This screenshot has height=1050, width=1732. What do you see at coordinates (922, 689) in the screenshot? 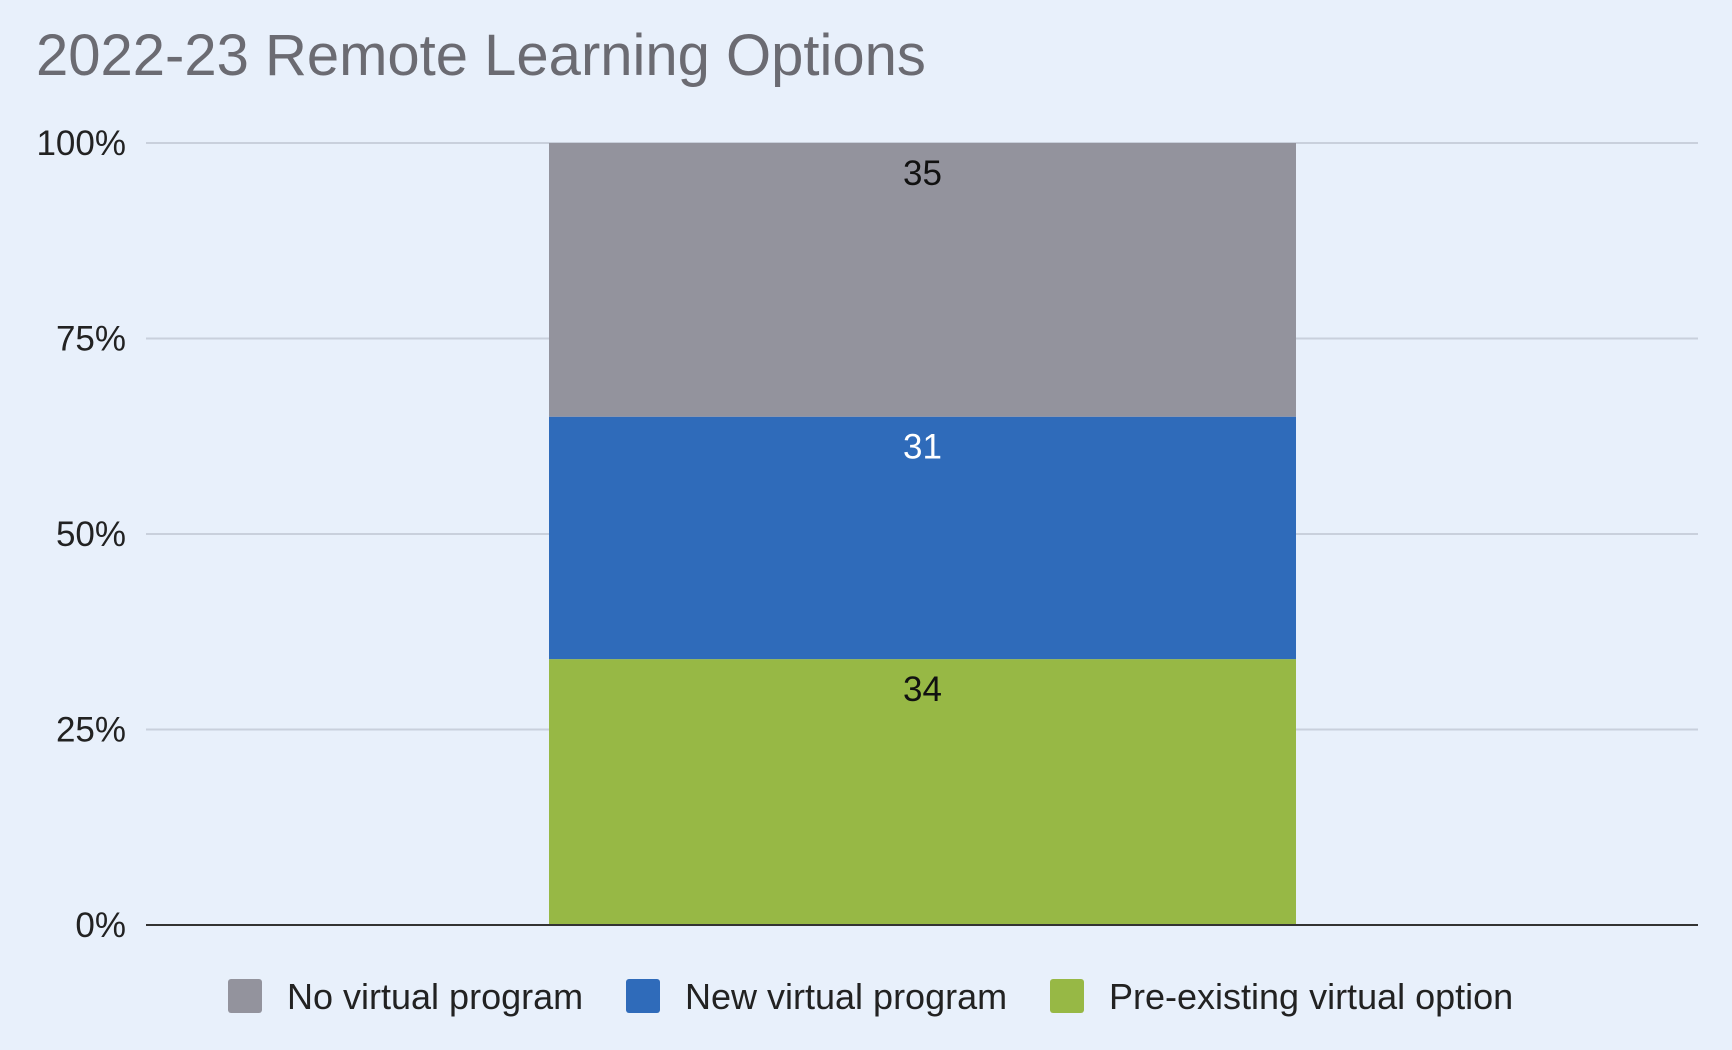
I see `data-label-pre-existing-virtual-option: 34` at bounding box center [922, 689].